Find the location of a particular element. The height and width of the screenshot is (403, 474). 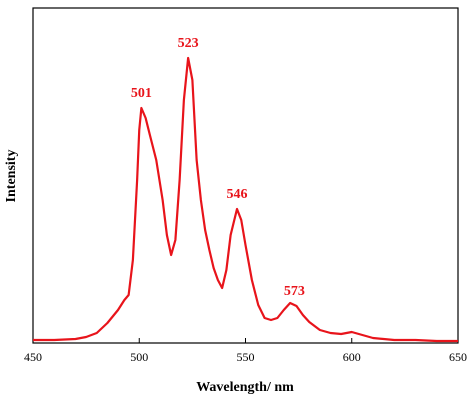

x-tick-label: 450 is located at coordinates (33, 357).